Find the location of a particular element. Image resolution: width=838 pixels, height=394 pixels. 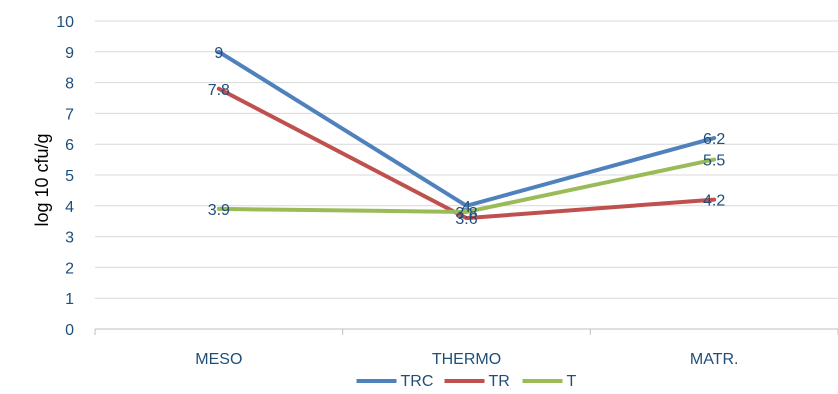

data-label: 6.2 is located at coordinates (714, 139).